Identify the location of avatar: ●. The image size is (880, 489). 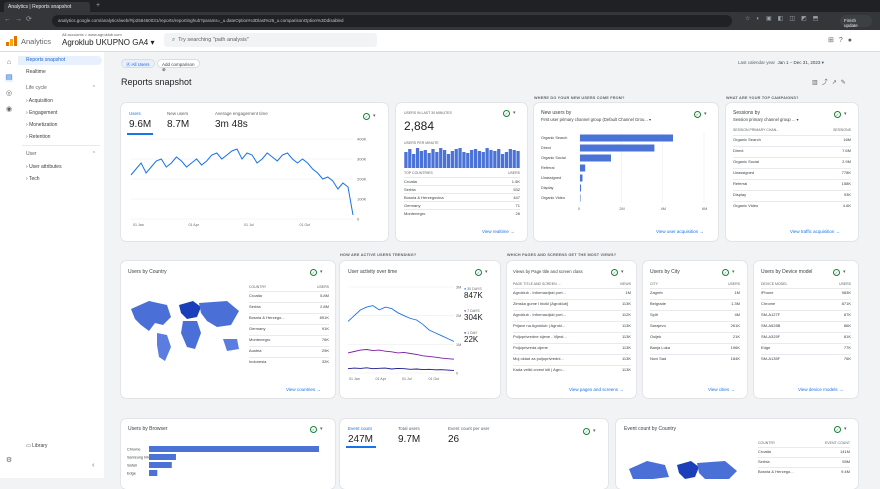
(852, 40).